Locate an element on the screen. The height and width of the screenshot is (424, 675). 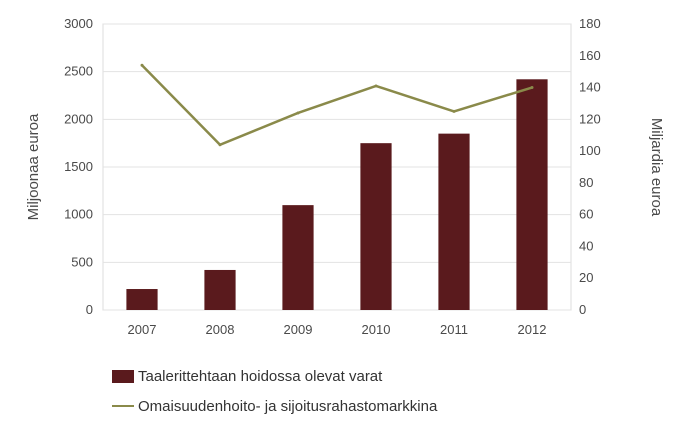
x-tick: 2011 is located at coordinates (454, 329).